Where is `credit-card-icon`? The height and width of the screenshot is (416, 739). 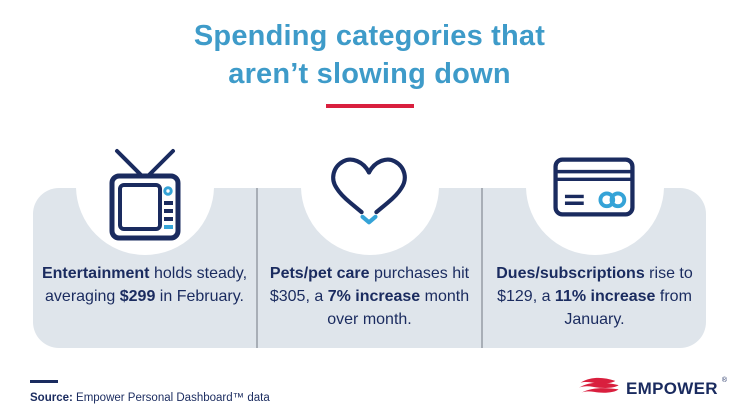
credit-card-icon is located at coordinates (594, 189).